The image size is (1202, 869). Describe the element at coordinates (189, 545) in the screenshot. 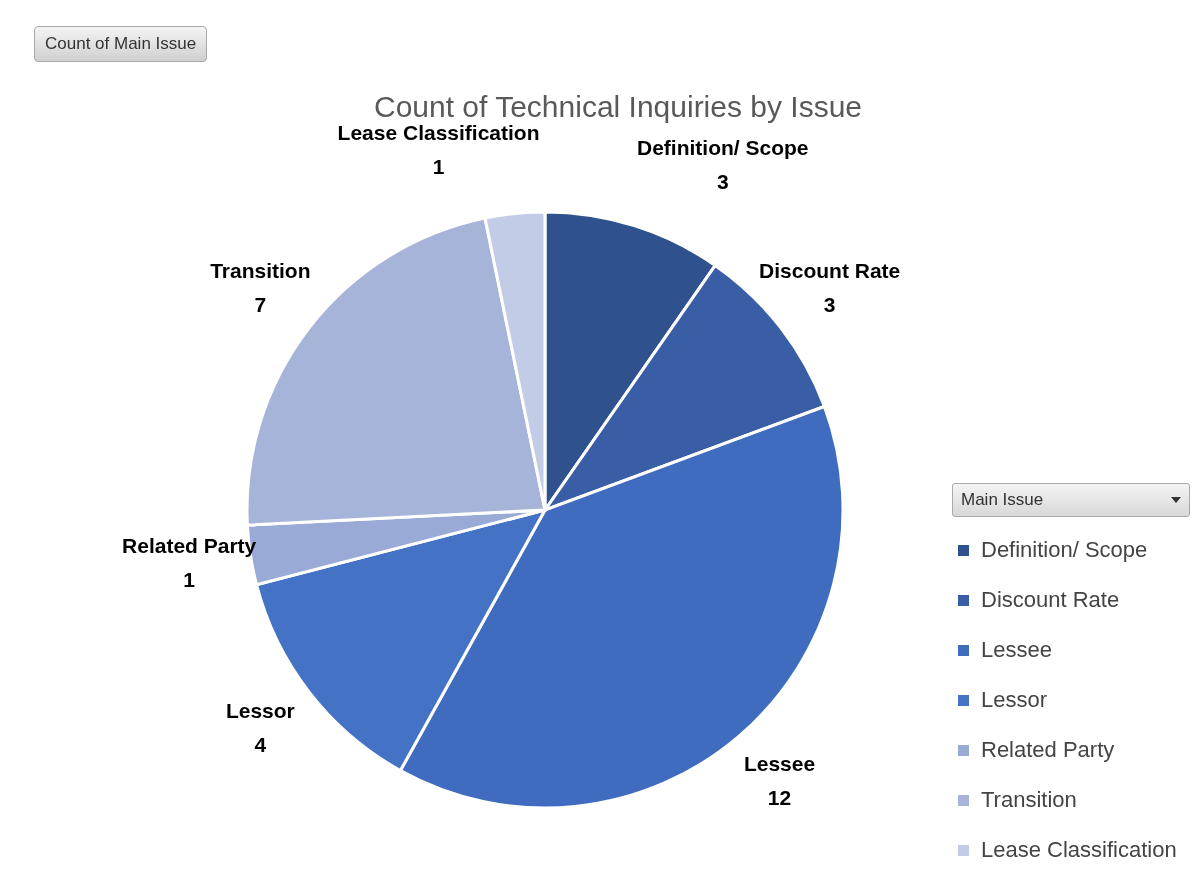

I see `slice-label: Related Party` at that location.